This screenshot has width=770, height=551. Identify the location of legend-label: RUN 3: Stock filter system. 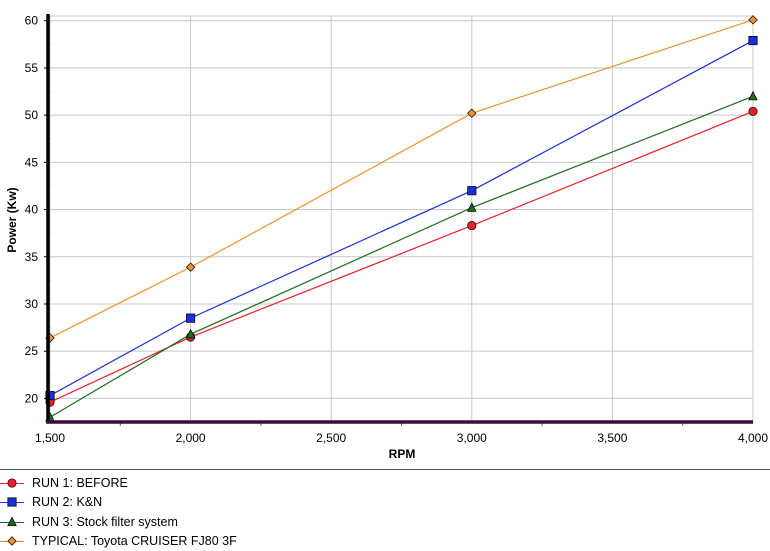
(105, 521).